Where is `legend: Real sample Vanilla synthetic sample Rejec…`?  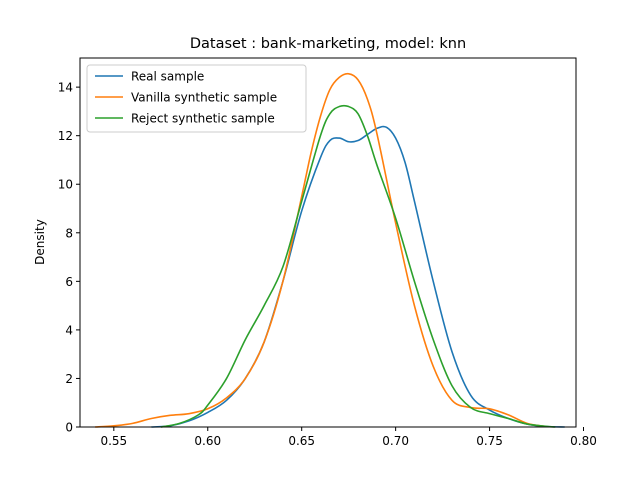
legend: Real sample Vanilla synthetic sample Rejec… is located at coordinates (196, 98).